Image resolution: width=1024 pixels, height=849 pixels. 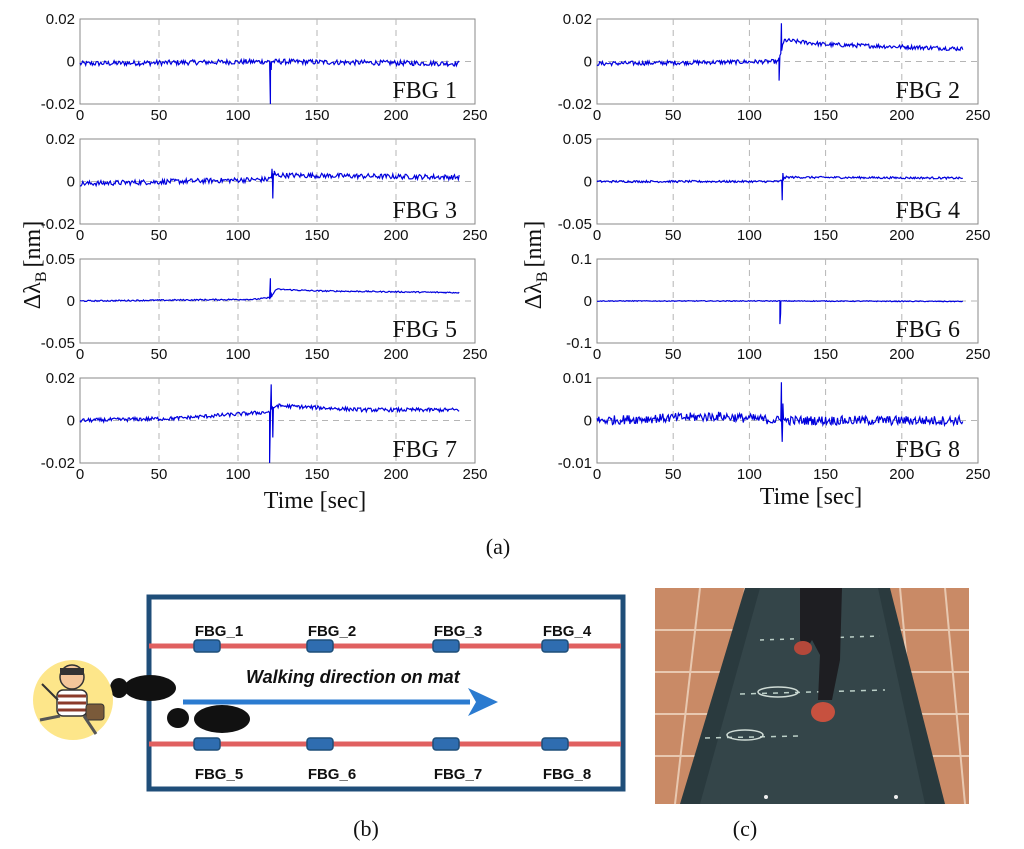 I want to click on fbg-sensor-label: FBG_5, so click(x=219, y=774).